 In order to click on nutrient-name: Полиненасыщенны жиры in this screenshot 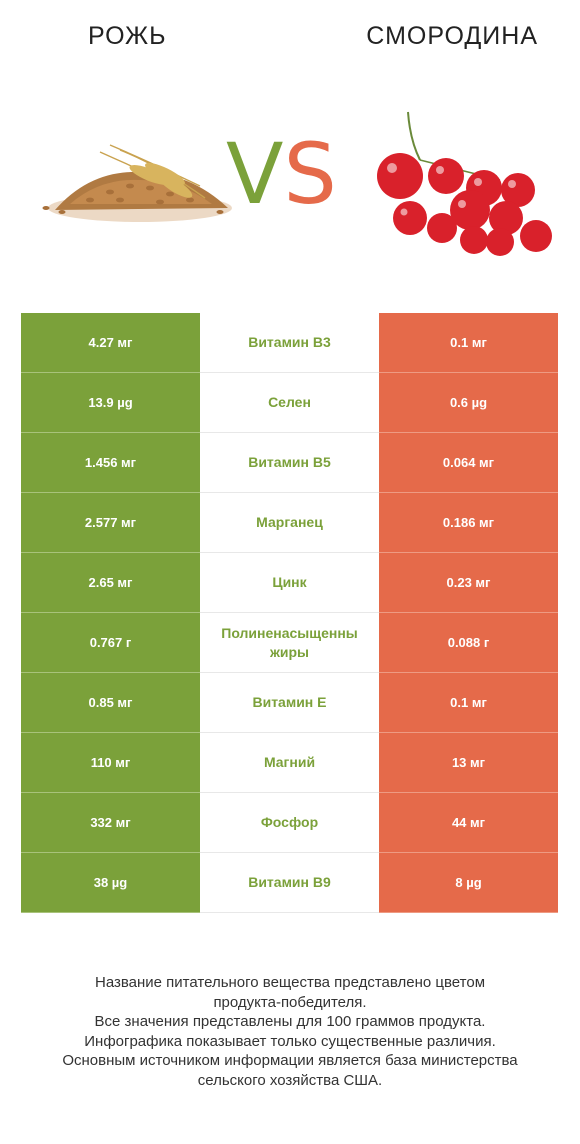, I will do `click(289, 643)`.